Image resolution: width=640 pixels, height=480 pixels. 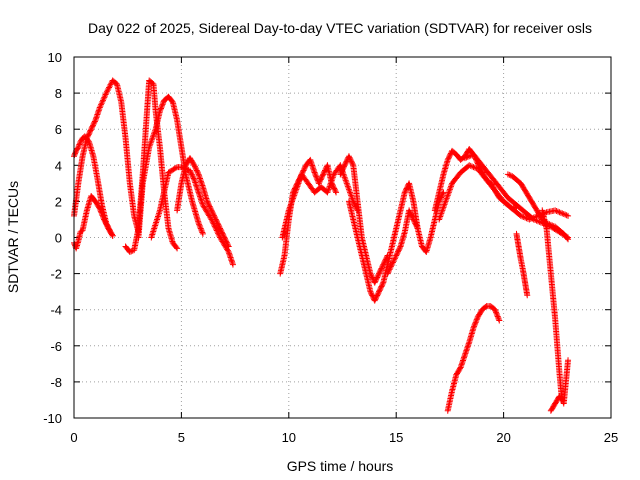 What do you see at coordinates (170, 167) in the screenshot?
I see `series-trace-e` at bounding box center [170, 167].